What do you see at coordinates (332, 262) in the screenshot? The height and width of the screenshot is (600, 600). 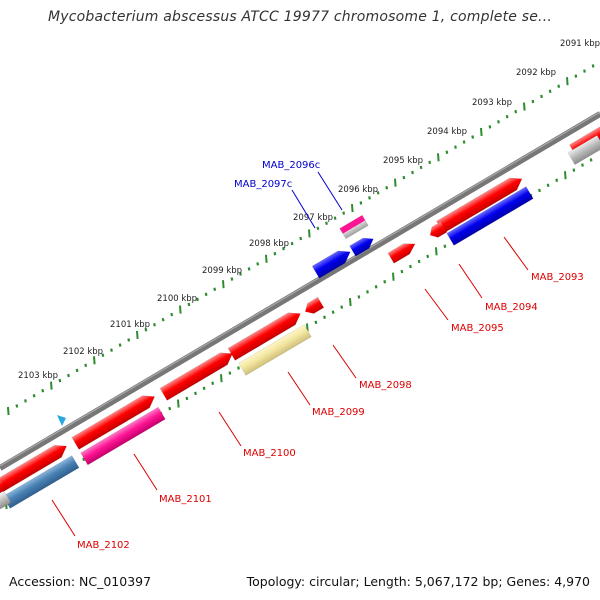 I see `gene-MAB_2097c-b` at bounding box center [332, 262].